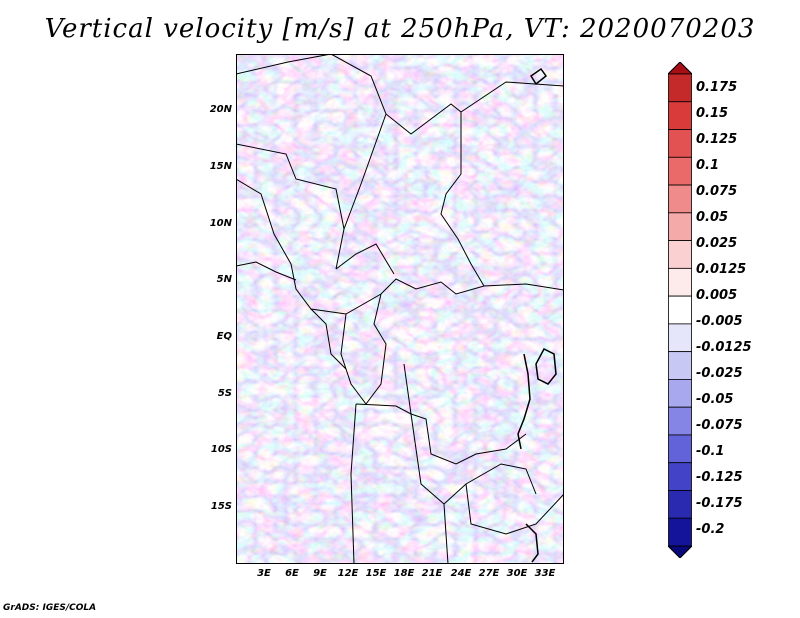 Image resolution: width=800 pixels, height=618 pixels. What do you see at coordinates (320, 573) in the screenshot?
I see `lon-label-9e: 9E` at bounding box center [320, 573].